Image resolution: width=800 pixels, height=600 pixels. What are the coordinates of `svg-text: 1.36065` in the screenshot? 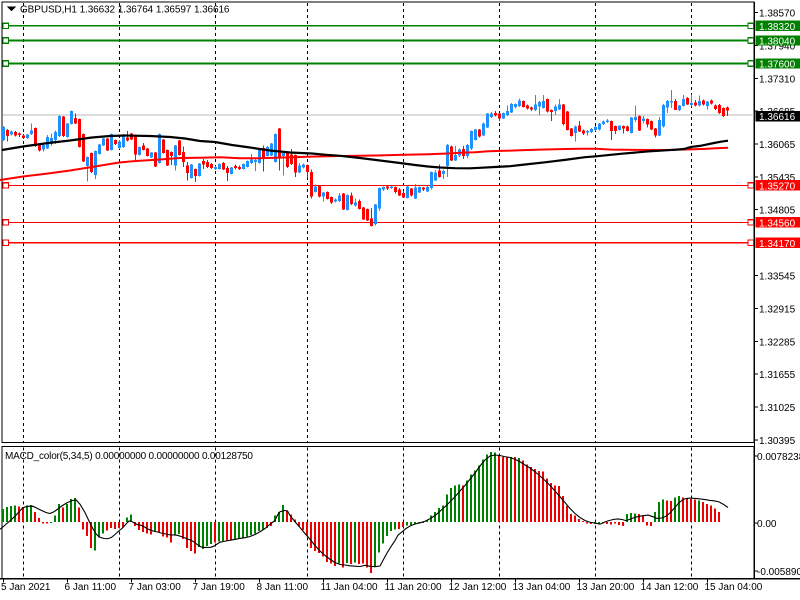 It's located at (777, 145).